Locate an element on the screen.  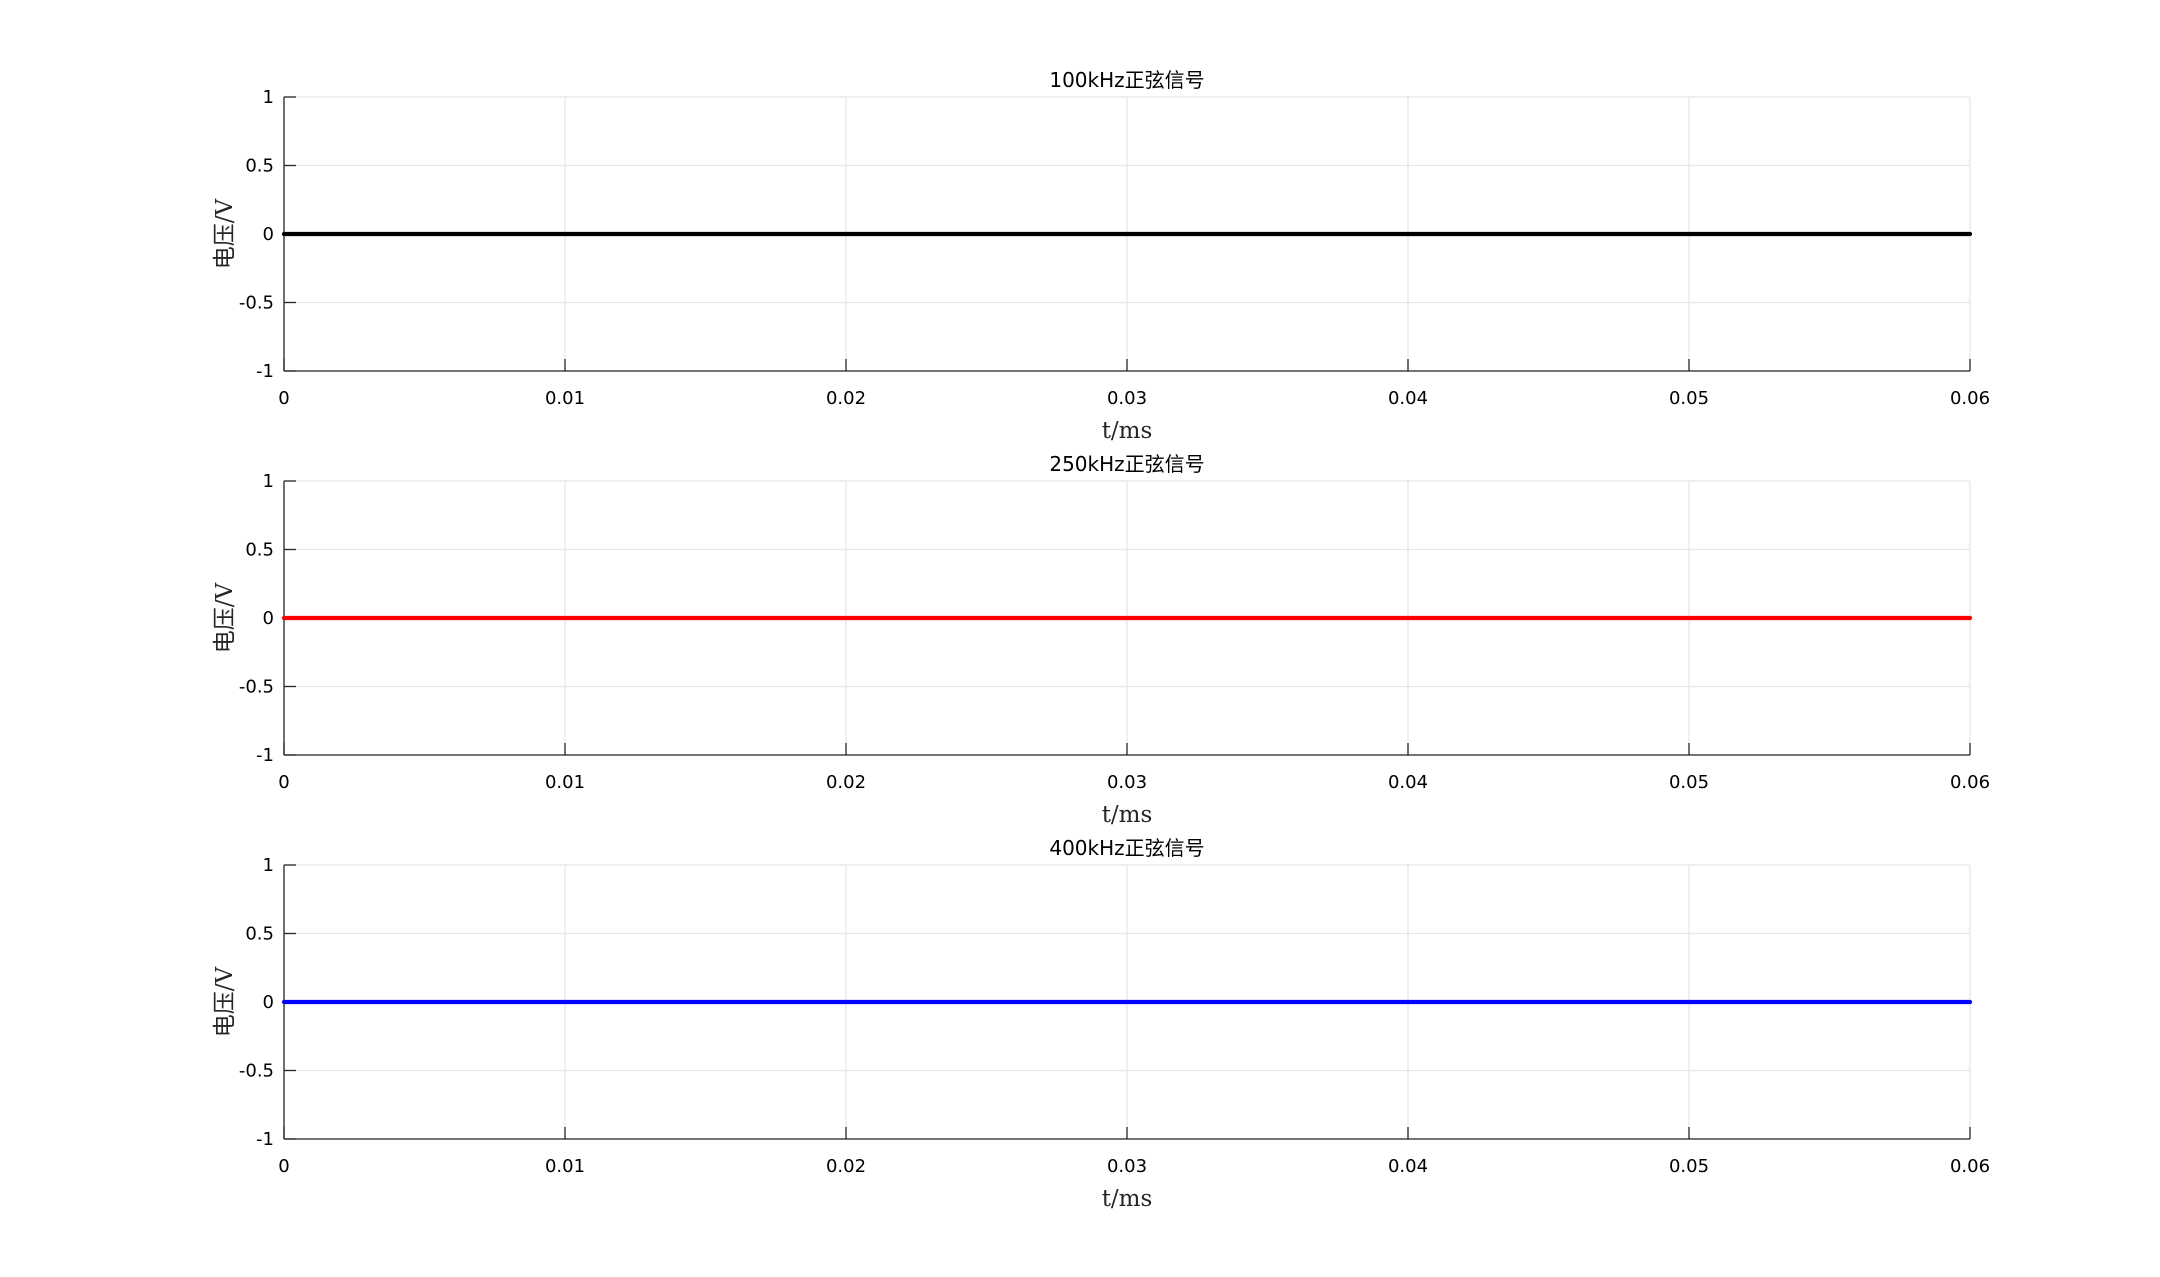
chart-title: 400kHz正弦信号 is located at coordinates (1126, 848).